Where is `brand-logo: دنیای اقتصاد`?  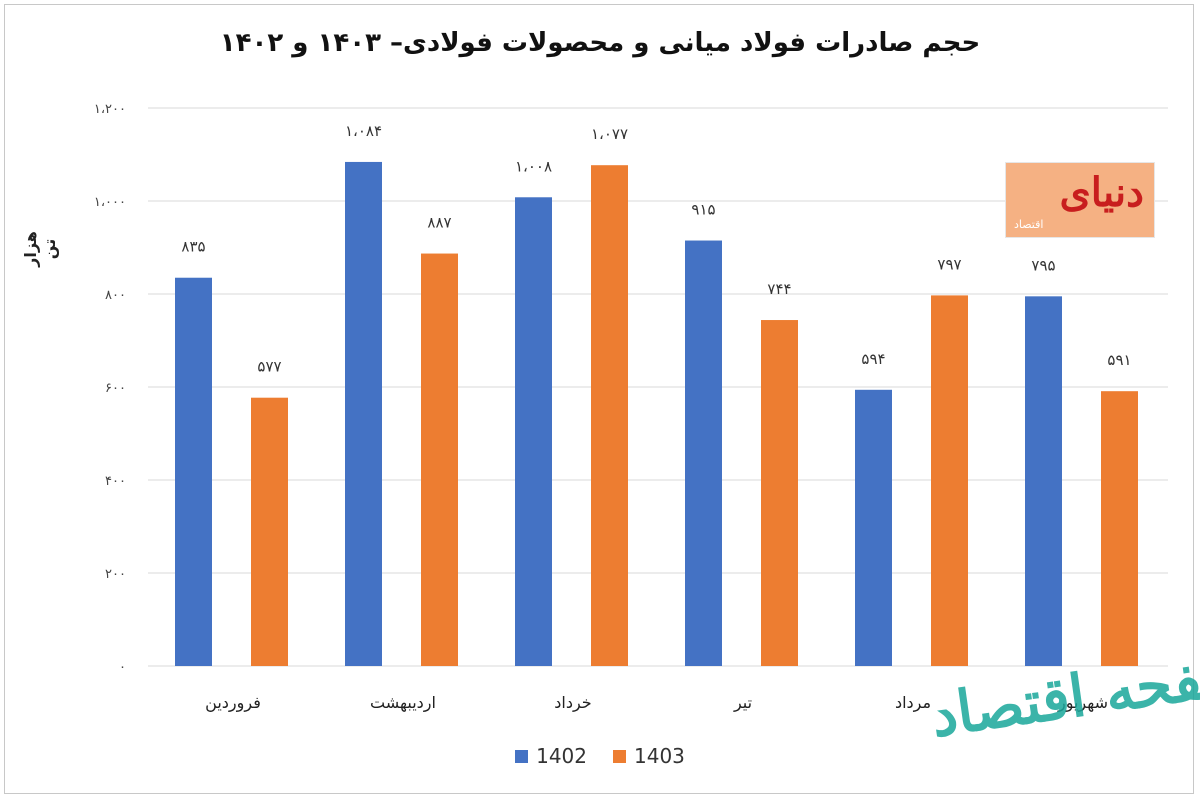
brand-logo: دنیای اقتصاد is located at coordinates (1080, 200).